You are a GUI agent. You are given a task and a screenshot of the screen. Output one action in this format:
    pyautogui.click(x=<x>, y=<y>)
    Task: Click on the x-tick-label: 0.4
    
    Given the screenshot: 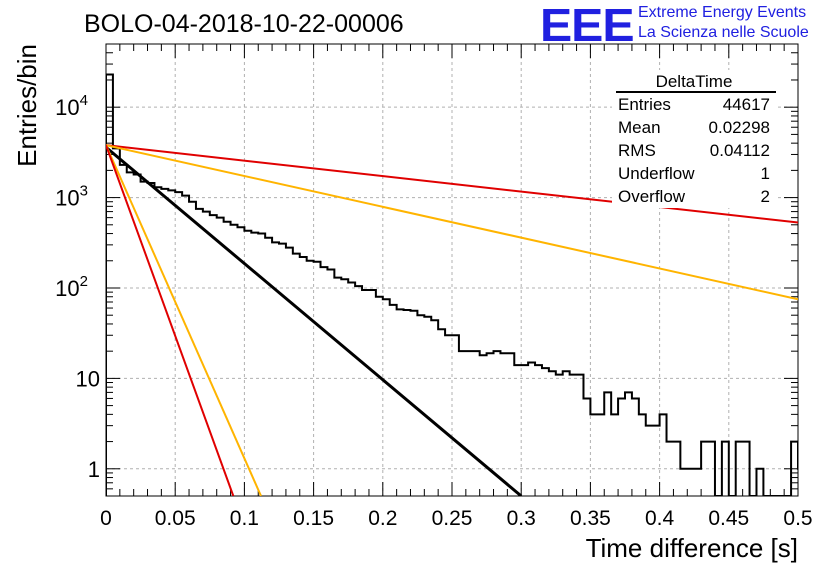 What is the action you would take?
    pyautogui.click(x=660, y=518)
    